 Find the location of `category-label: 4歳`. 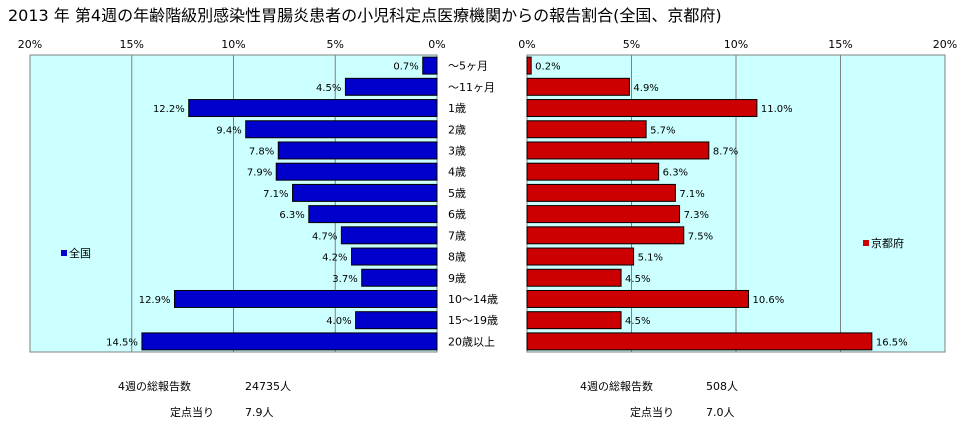

category-label: 4歳 is located at coordinates (457, 172).